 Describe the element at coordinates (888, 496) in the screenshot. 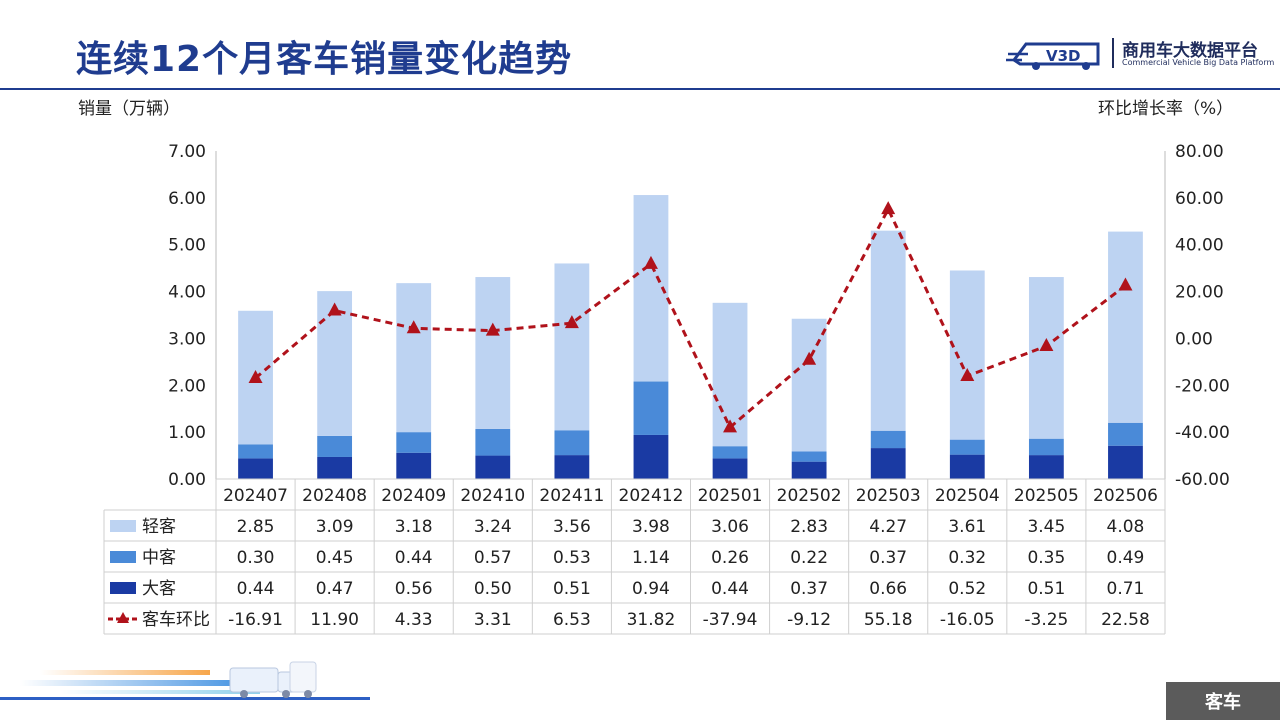

I see `x-tick-label: 202503` at that location.